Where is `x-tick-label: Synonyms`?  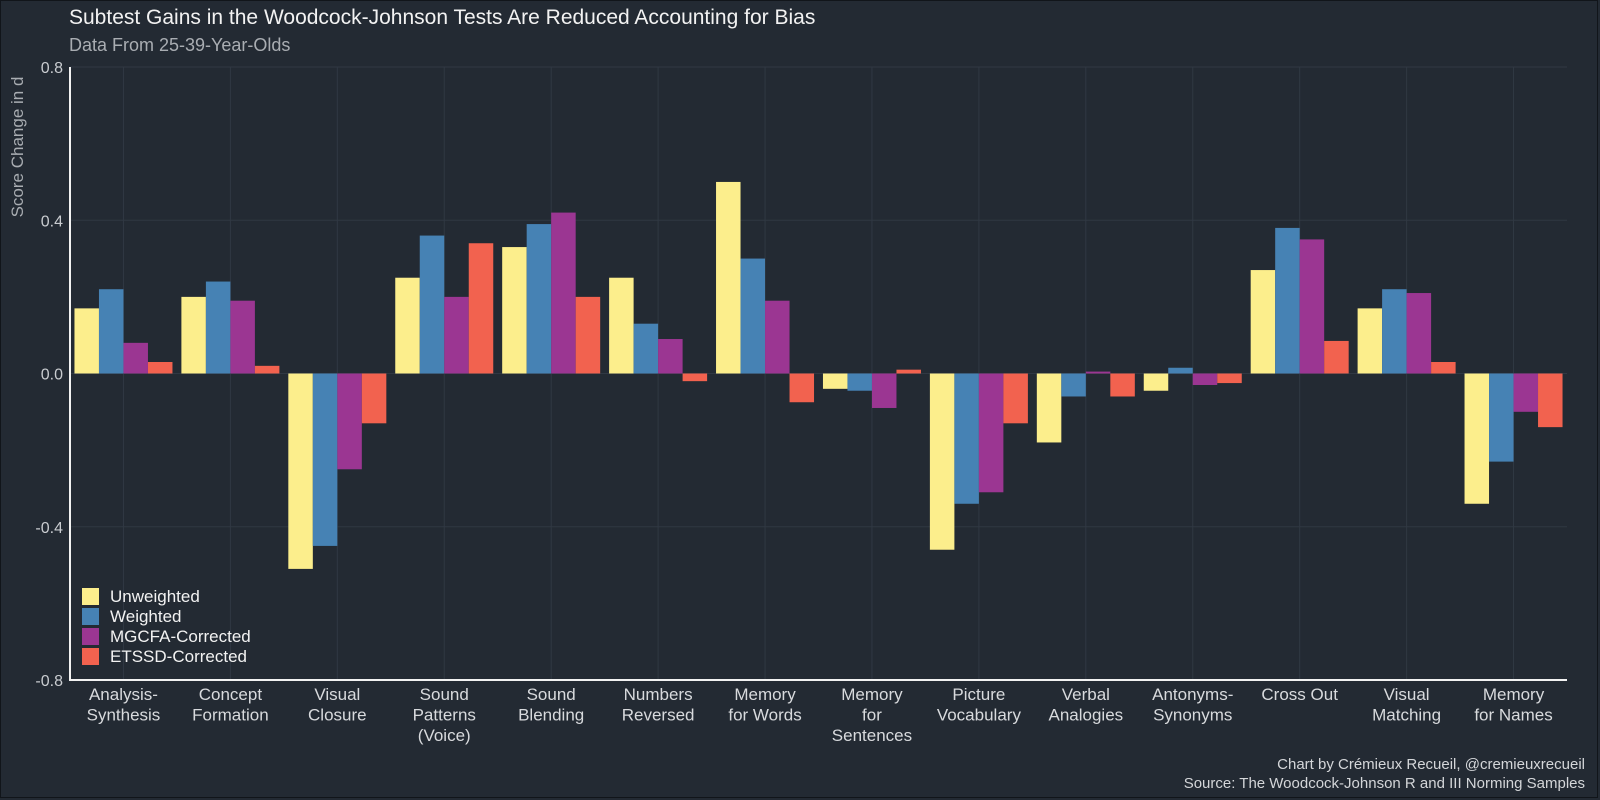 x-tick-label: Synonyms is located at coordinates (1192, 715).